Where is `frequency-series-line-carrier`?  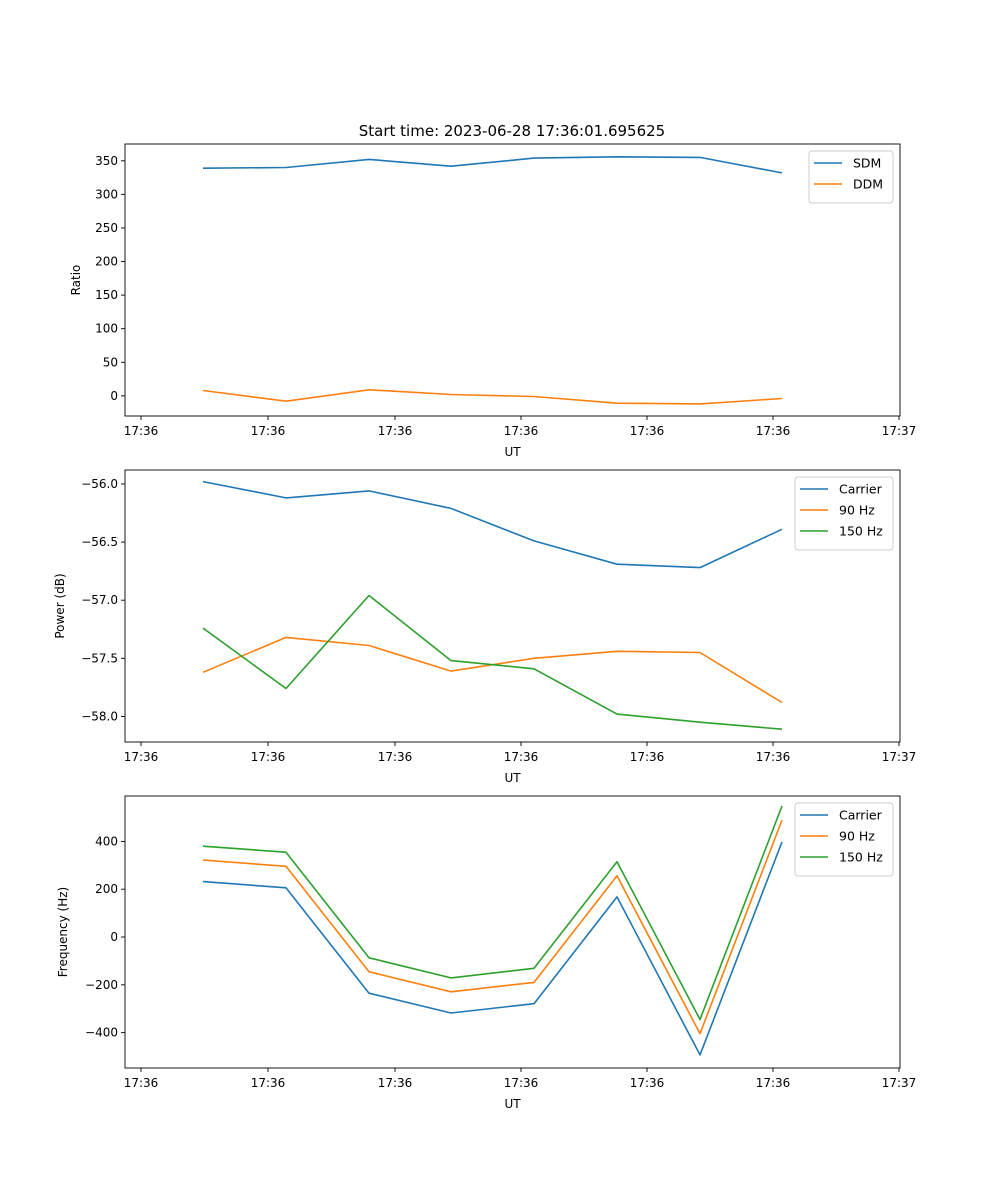 frequency-series-line-carrier is located at coordinates (492, 948).